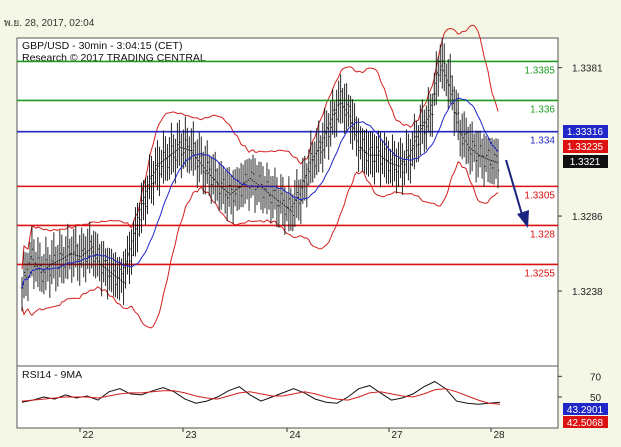  I want to click on level-label-1: 1.336, so click(542, 109).